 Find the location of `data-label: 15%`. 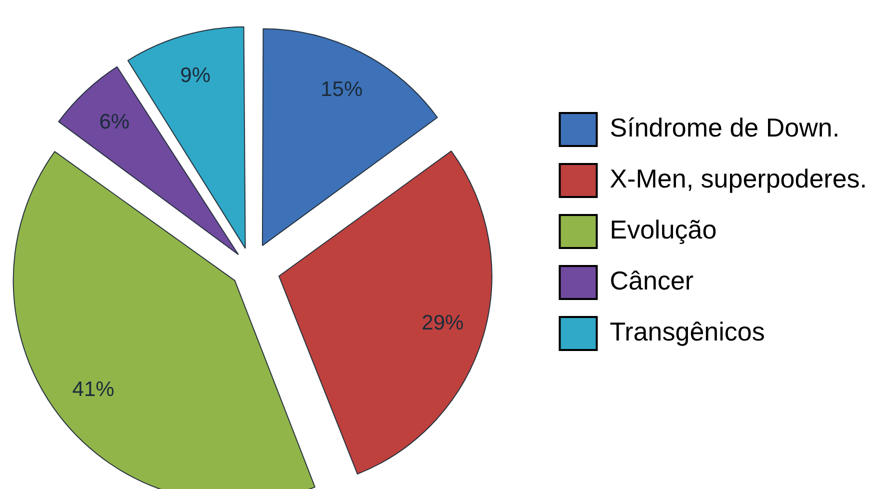

data-label: 15% is located at coordinates (341, 89).